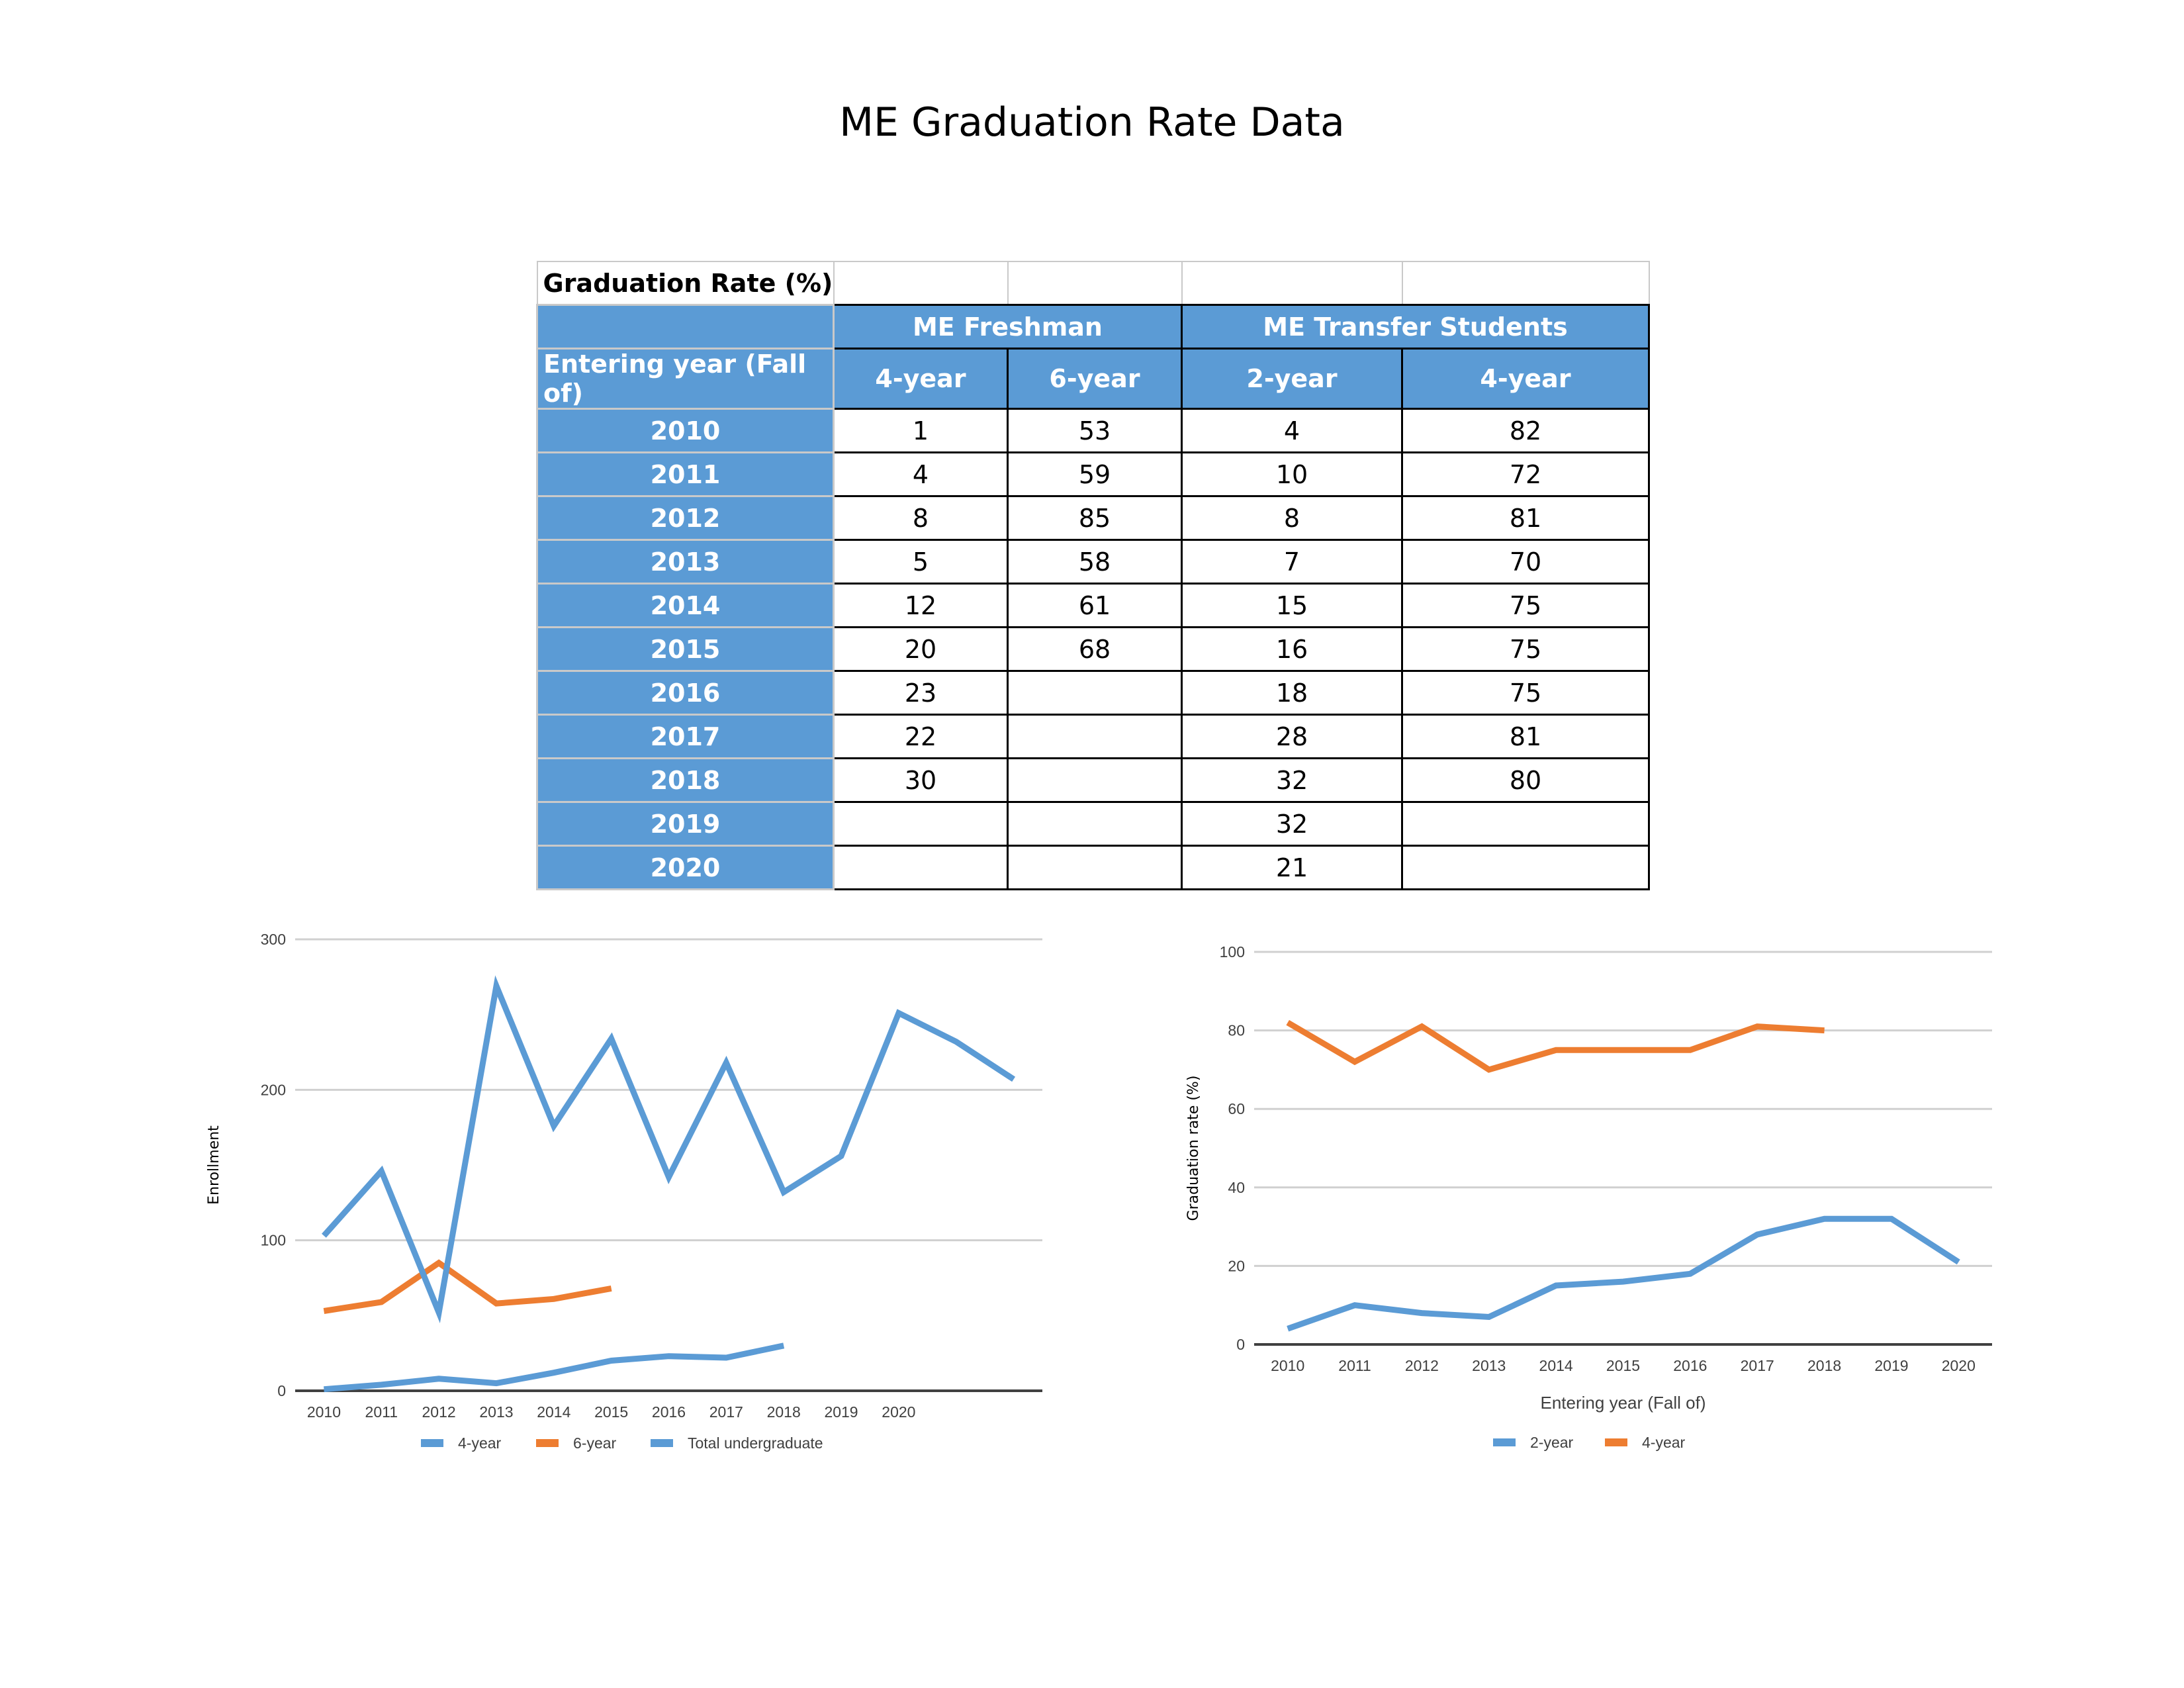  Describe the element at coordinates (1236, 1187) in the screenshot. I see `y-tick-label: 40` at that location.